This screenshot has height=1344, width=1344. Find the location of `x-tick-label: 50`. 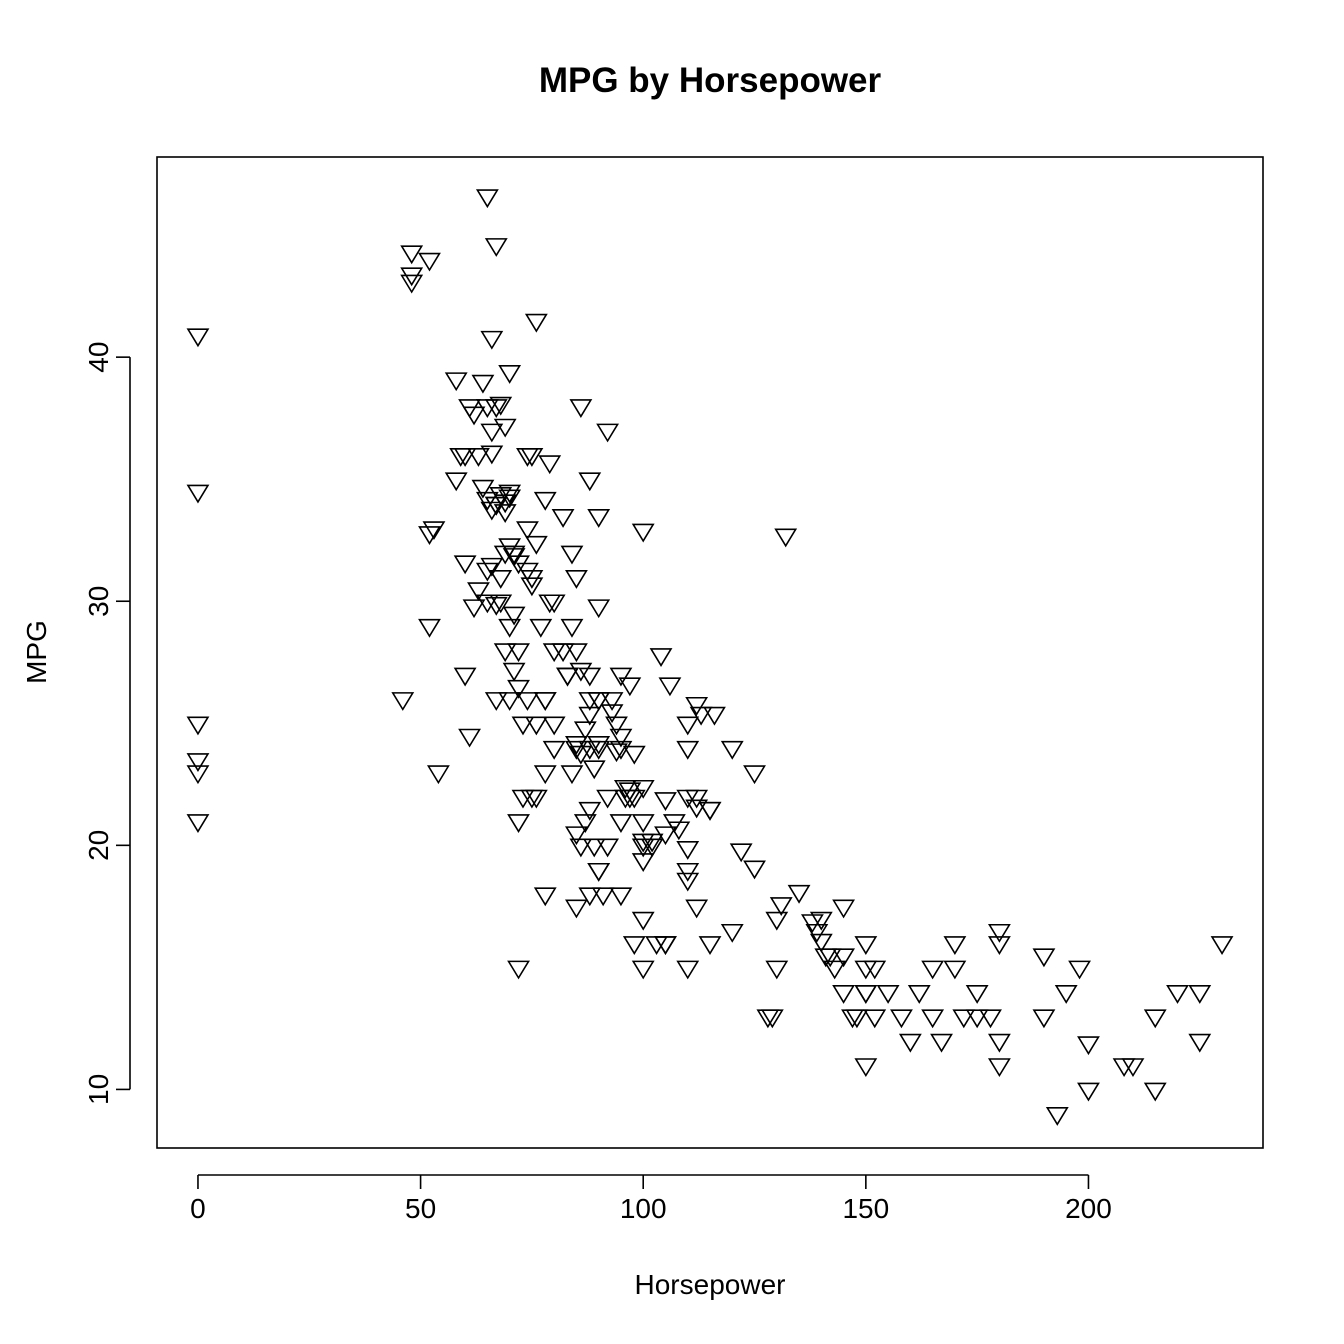

x-tick-label: 50 is located at coordinates (420, 1208).